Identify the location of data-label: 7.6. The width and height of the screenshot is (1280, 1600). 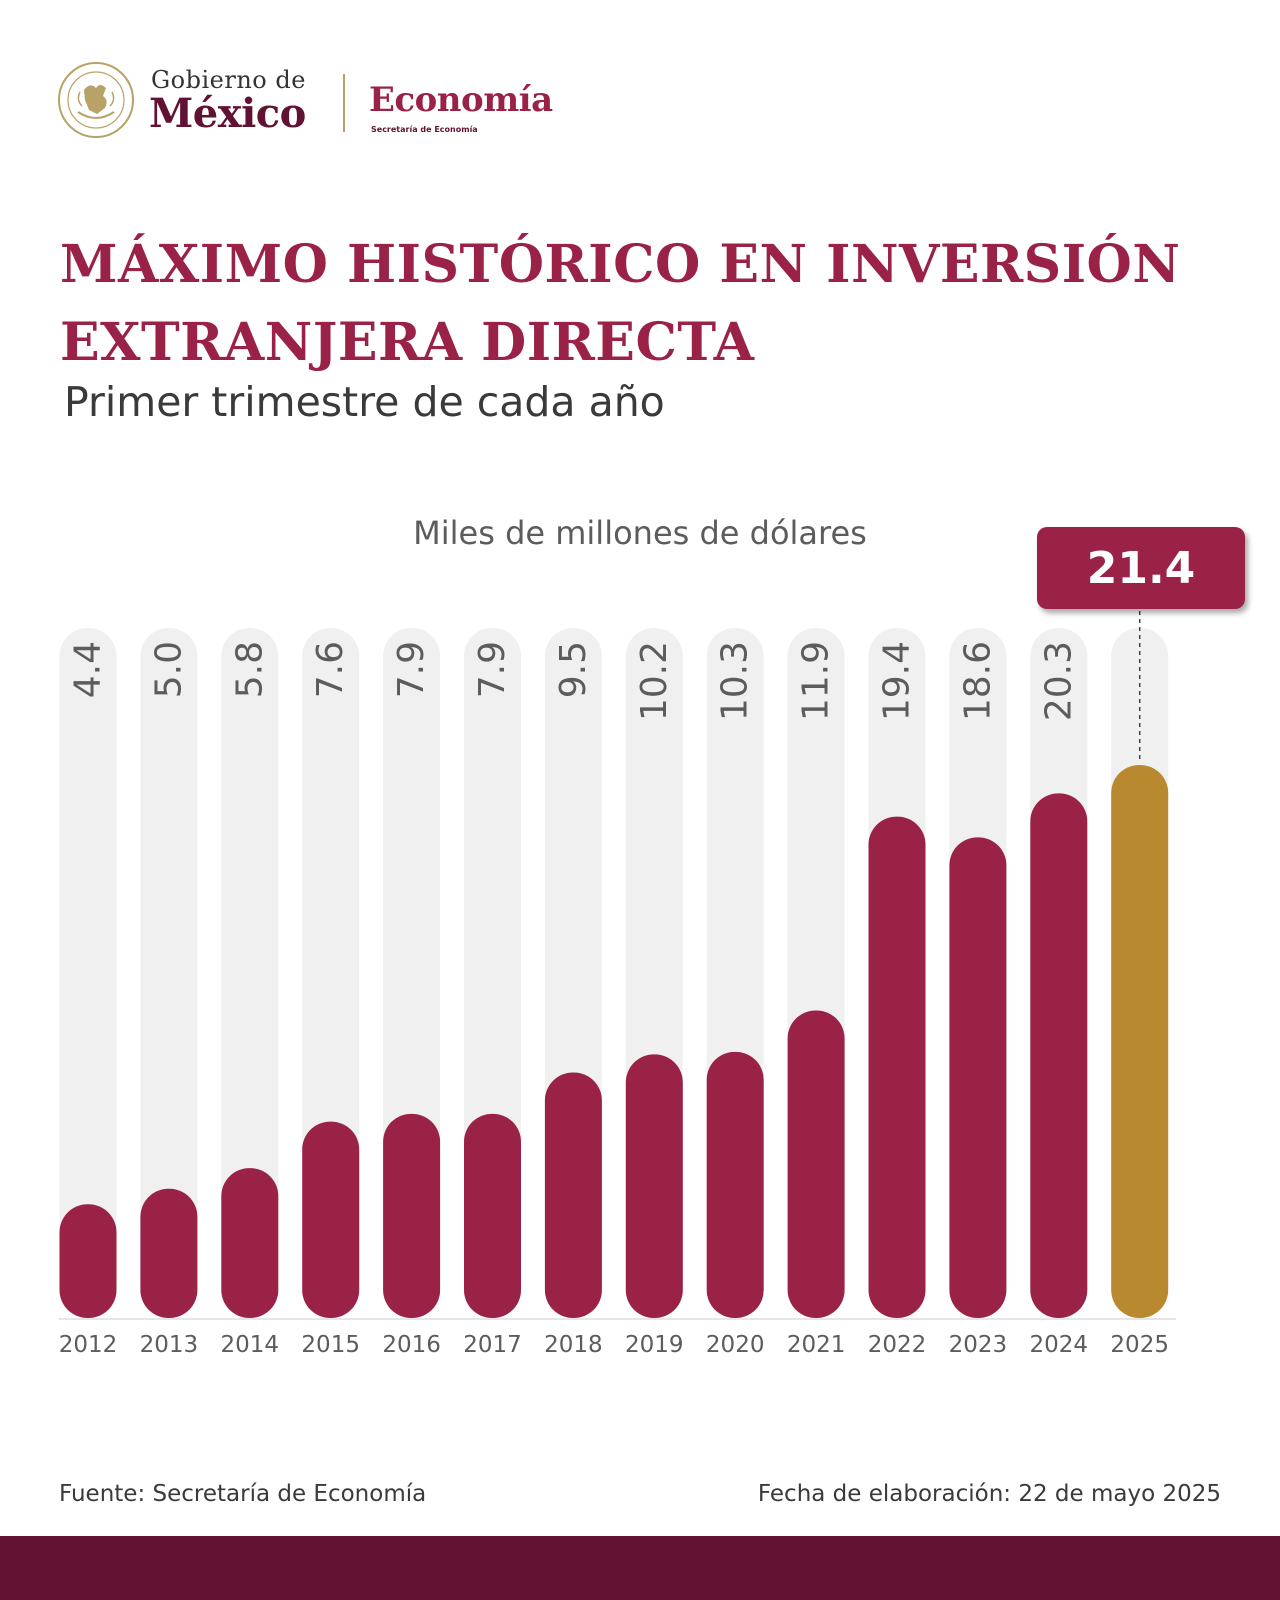
(330, 669).